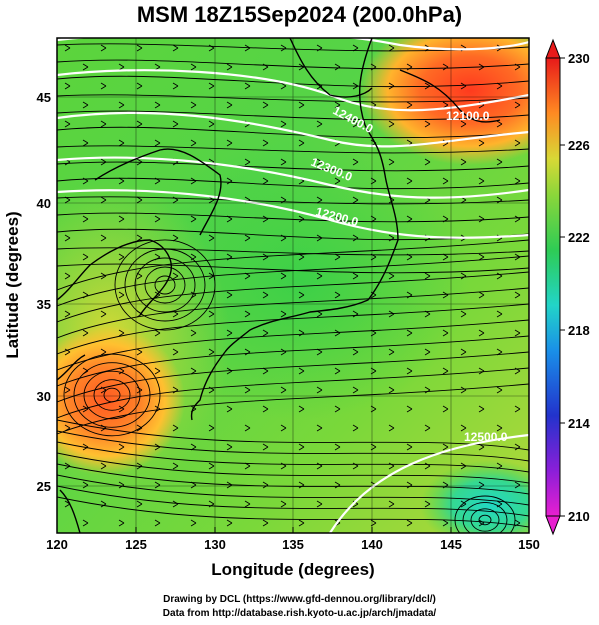 The image size is (599, 625). What do you see at coordinates (293, 544) in the screenshot?
I see `x-tick-label: 135` at bounding box center [293, 544].